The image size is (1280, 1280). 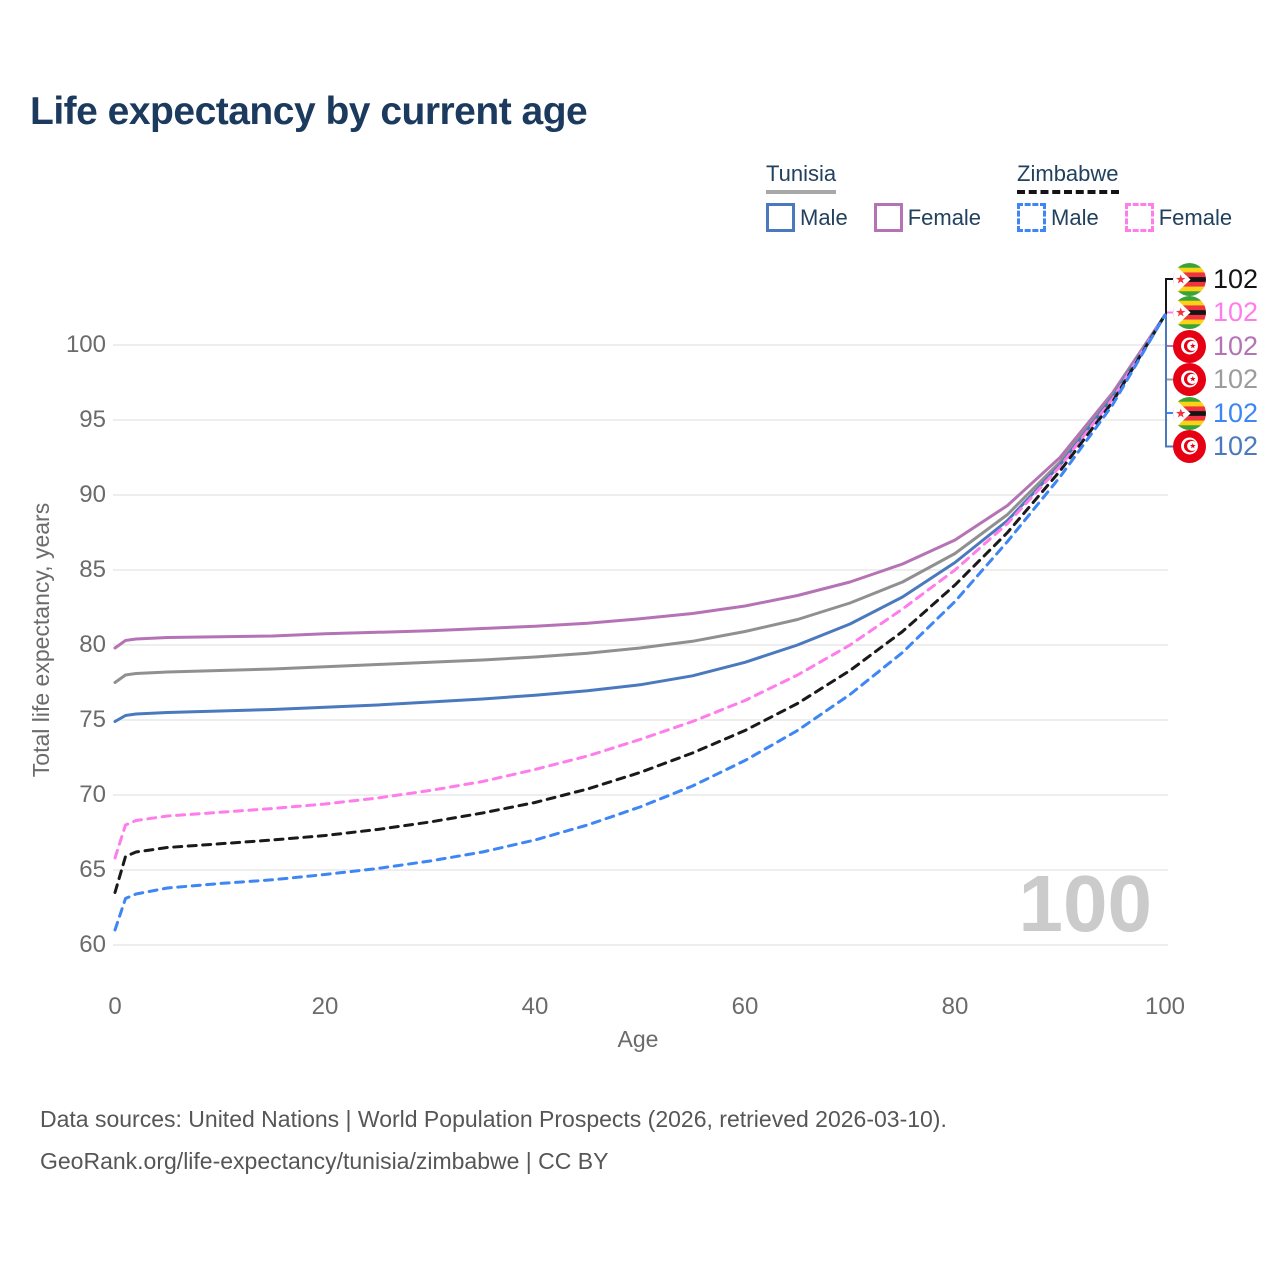 I want to click on legend-label-tunisia-male: Male, so click(x=824, y=217).